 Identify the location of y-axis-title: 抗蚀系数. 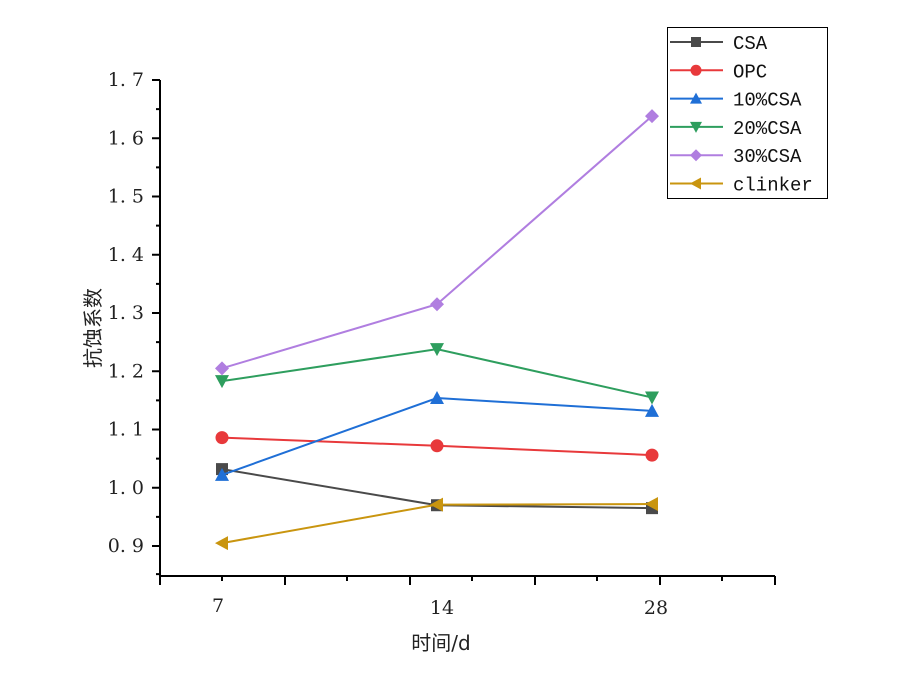
(93, 328).